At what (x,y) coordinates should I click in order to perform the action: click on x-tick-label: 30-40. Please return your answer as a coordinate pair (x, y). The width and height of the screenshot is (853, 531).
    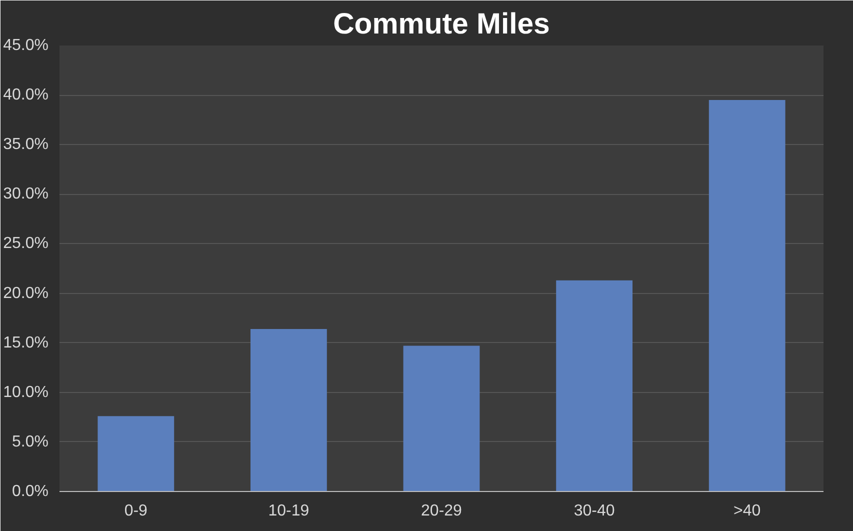
    Looking at the image, I should click on (594, 511).